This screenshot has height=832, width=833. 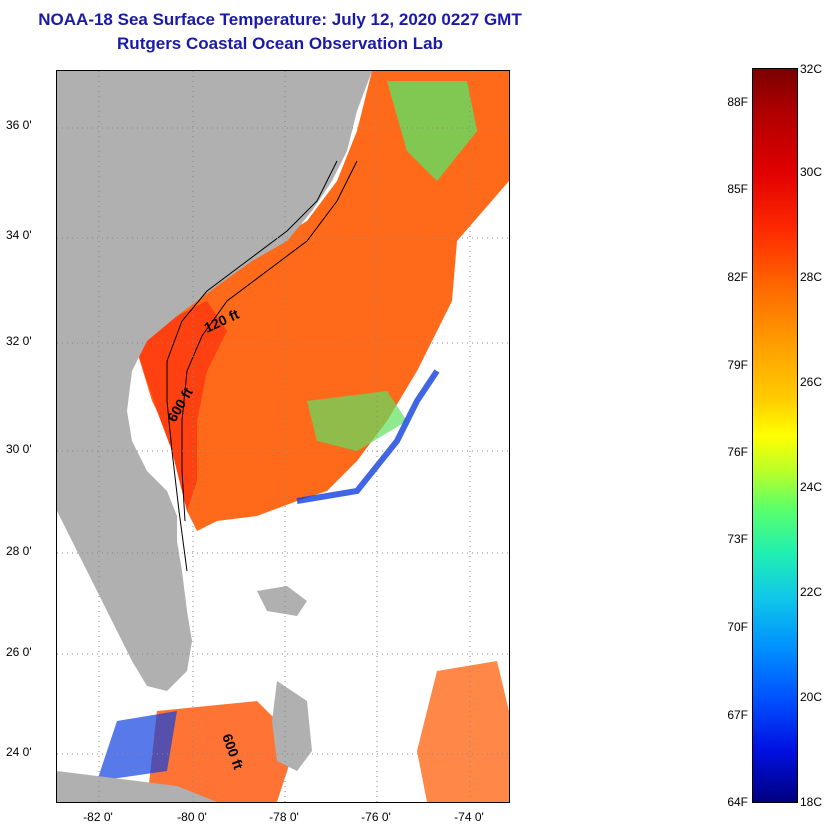 I want to click on sst-south-patch, so click(x=222, y=751).